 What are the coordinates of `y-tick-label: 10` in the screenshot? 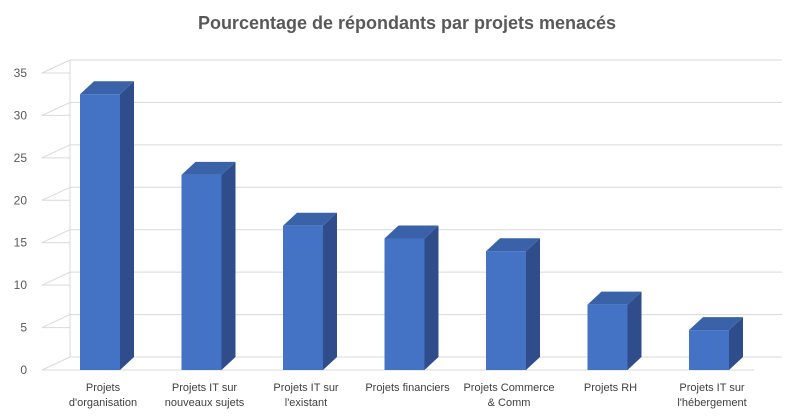 It's located at (21, 285).